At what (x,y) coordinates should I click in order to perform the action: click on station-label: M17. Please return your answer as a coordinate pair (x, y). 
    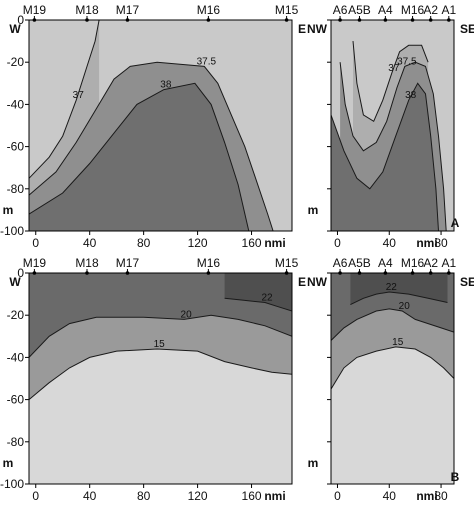
    Looking at the image, I should click on (128, 10).